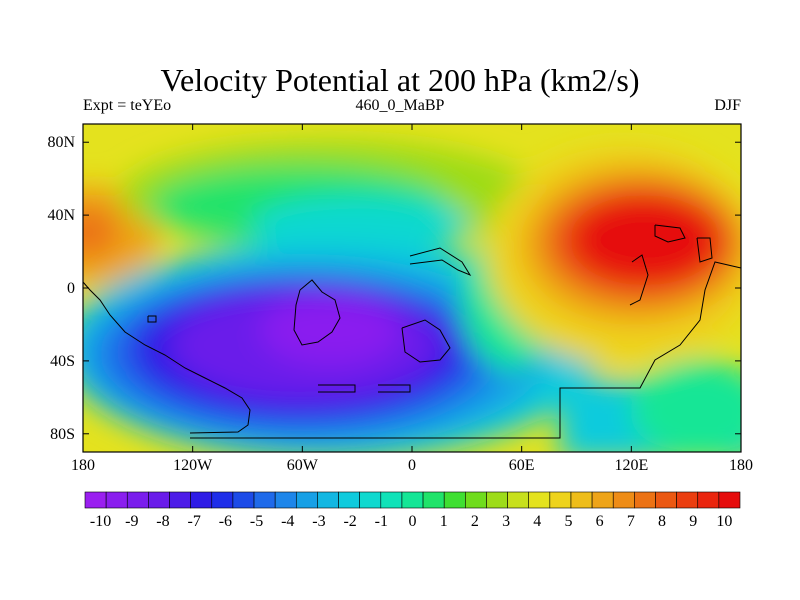 The image size is (800, 600). I want to click on colorbar-label: -6, so click(225, 521).